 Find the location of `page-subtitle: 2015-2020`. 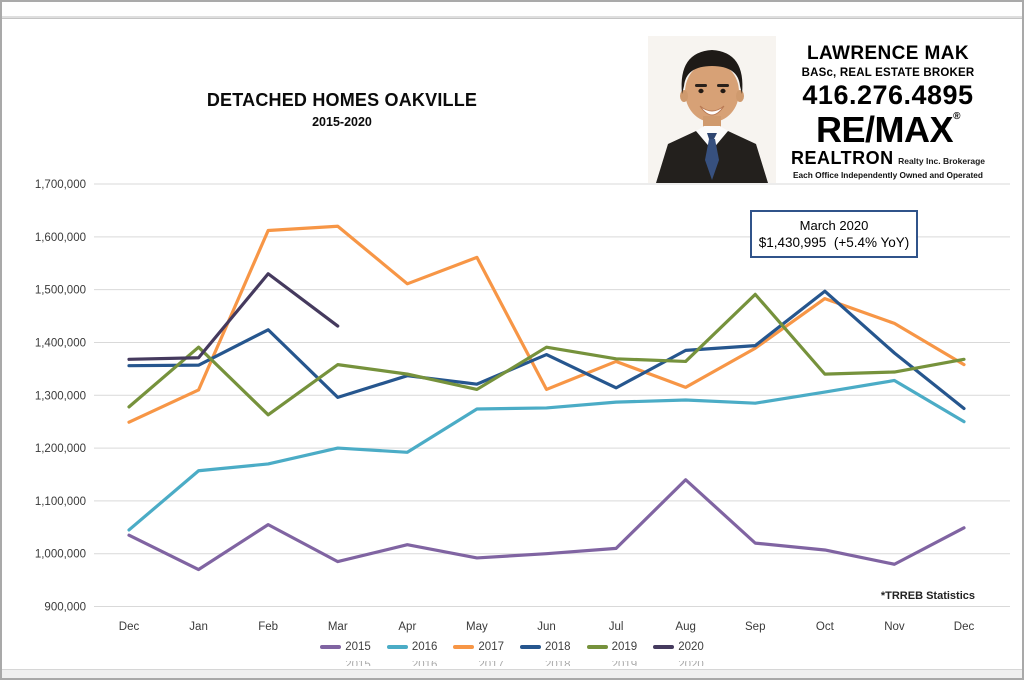

page-subtitle: 2015-2020 is located at coordinates (342, 122).